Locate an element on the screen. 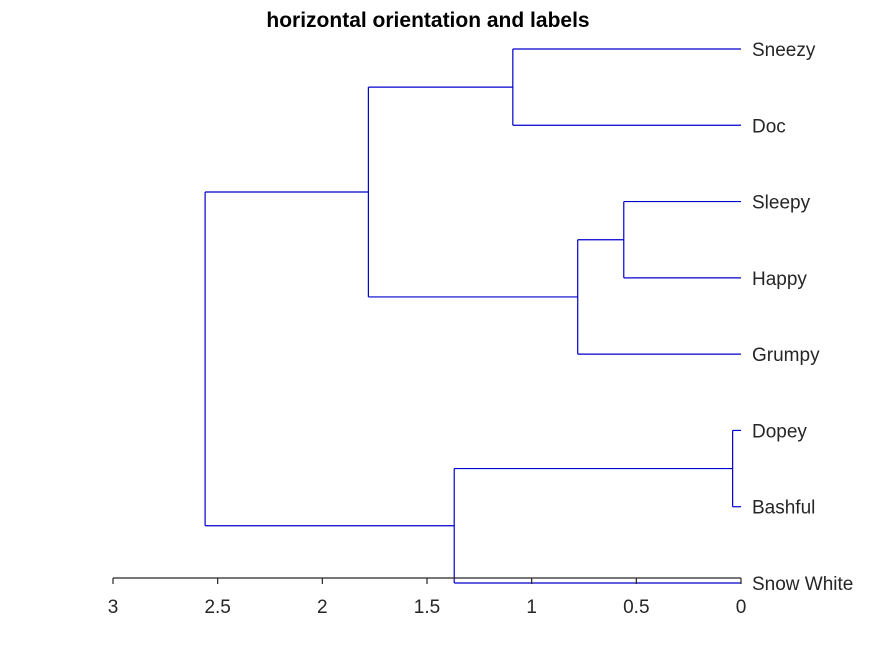 This screenshot has width=872, height=654. leaf-label: Snow White is located at coordinates (802, 584).